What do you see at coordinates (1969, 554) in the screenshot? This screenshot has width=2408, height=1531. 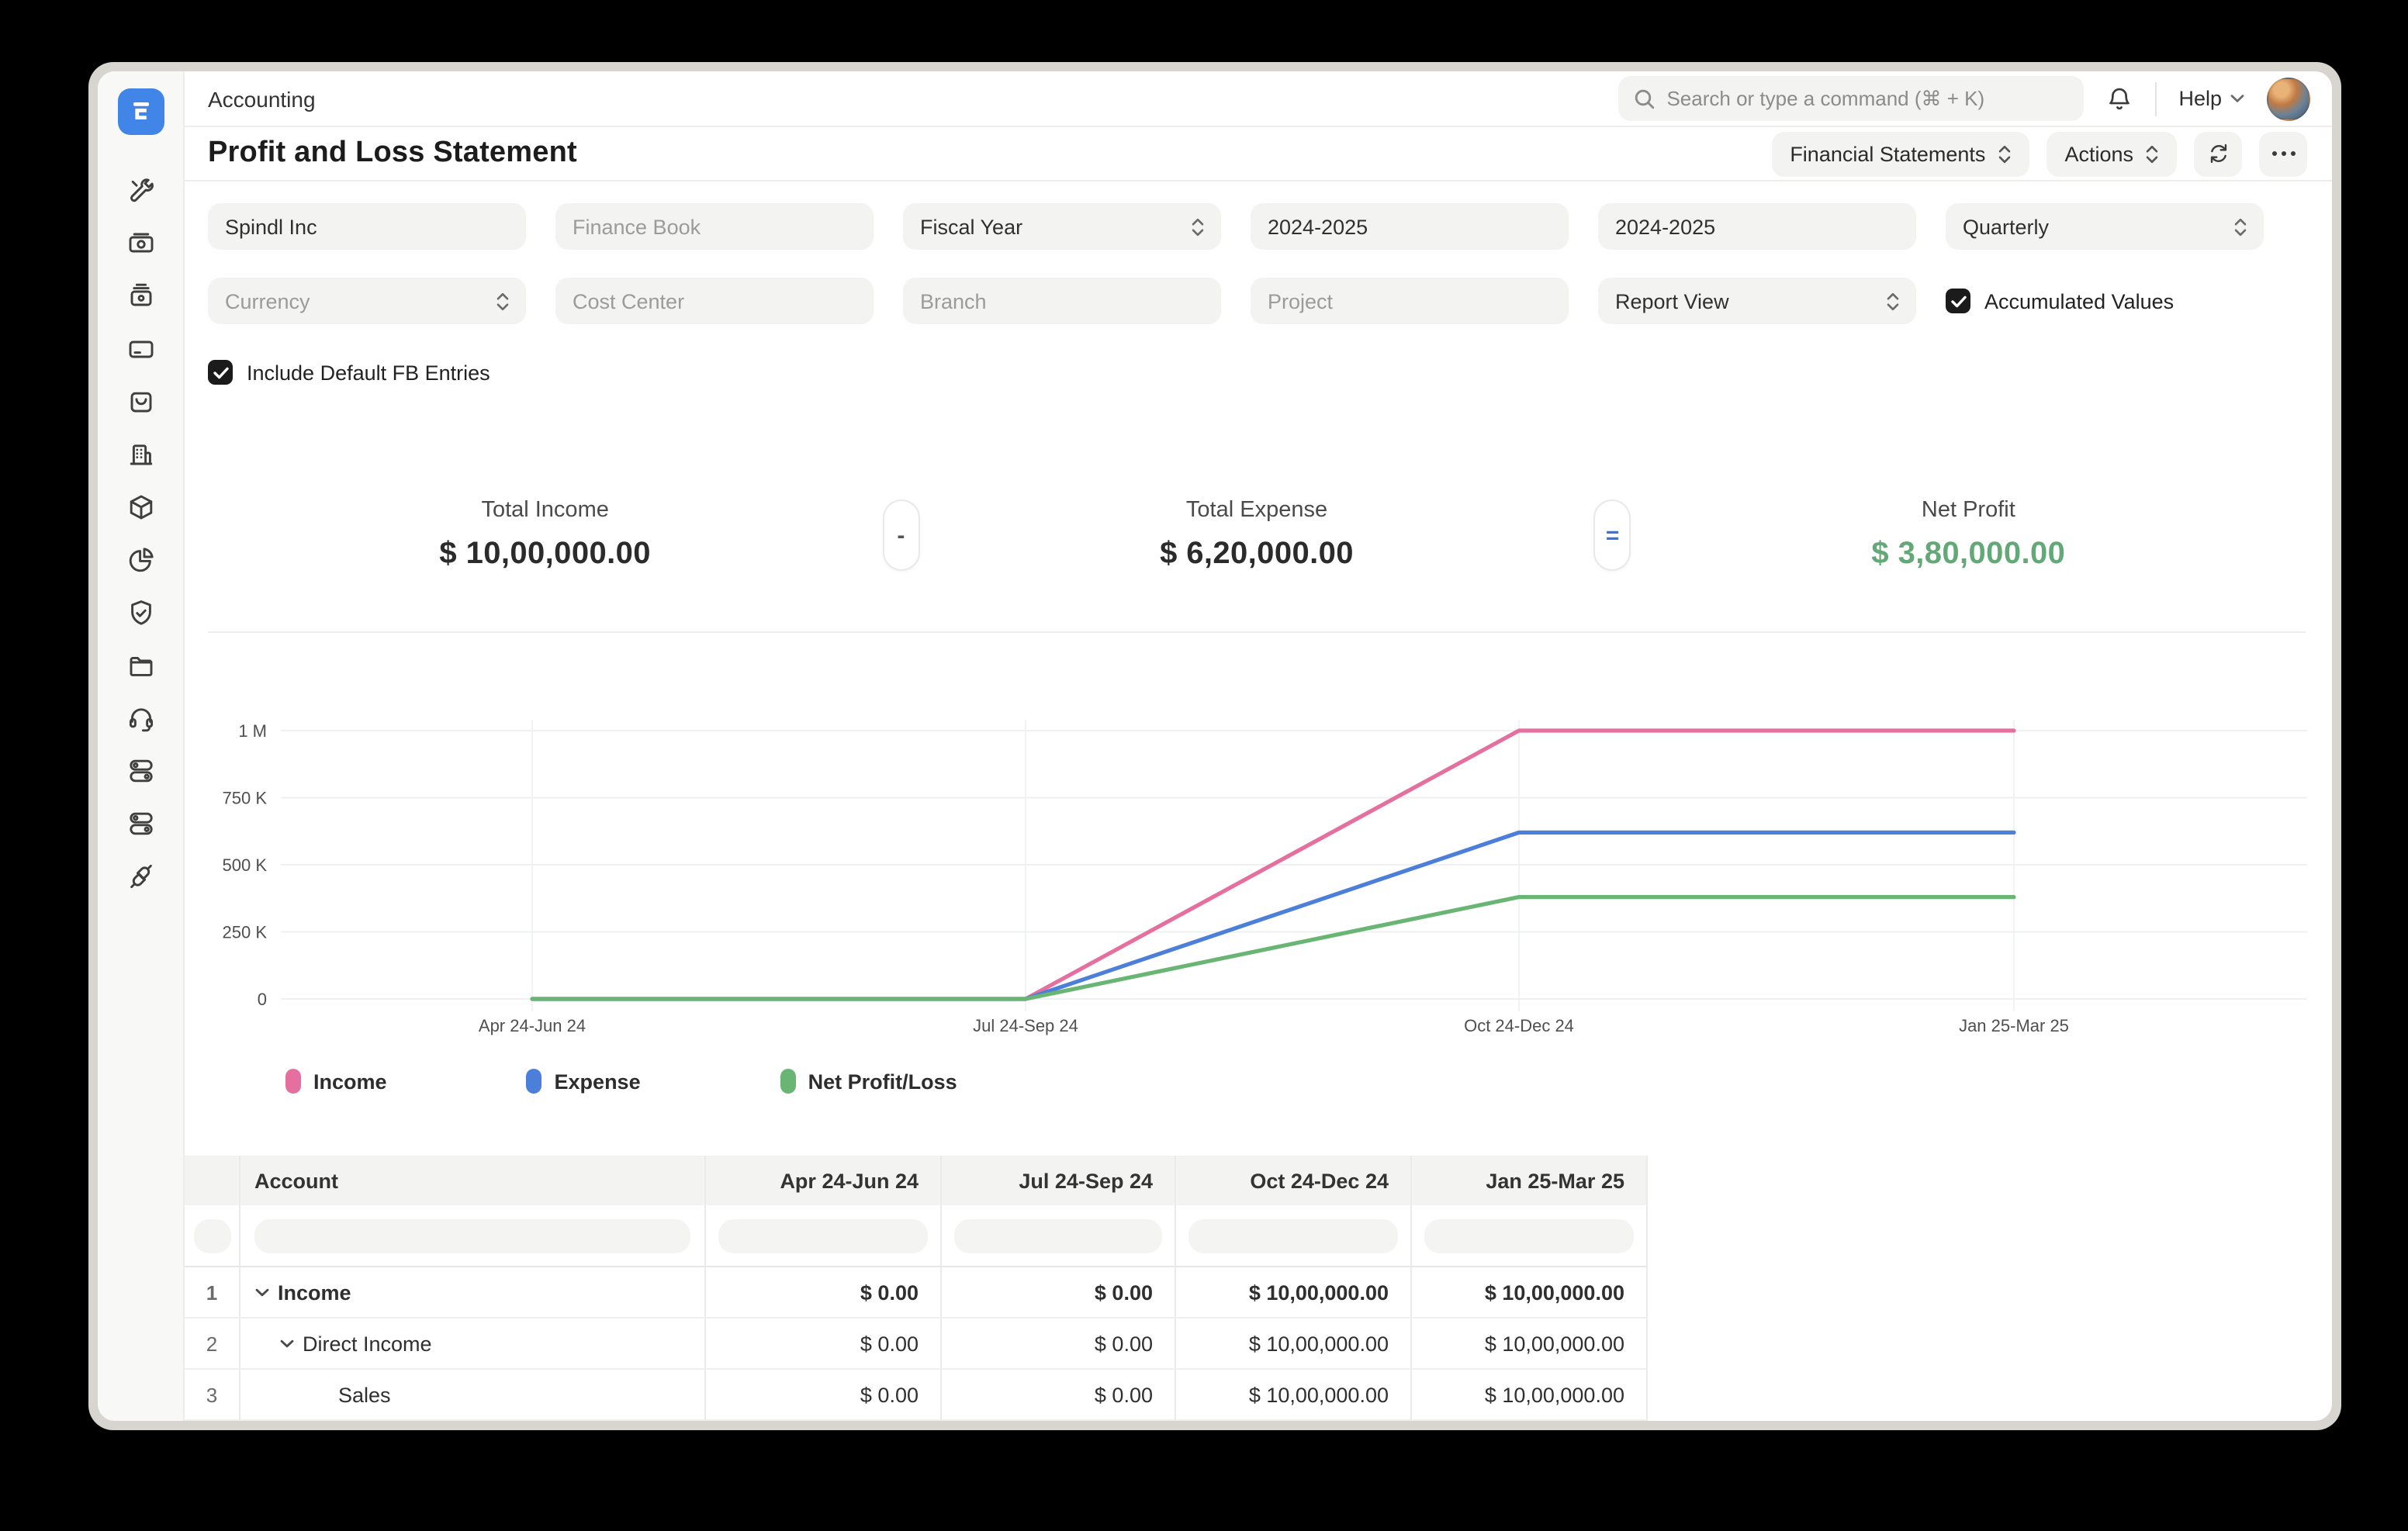 I see `net-profit-value: $ 3,80,000.00` at bounding box center [1969, 554].